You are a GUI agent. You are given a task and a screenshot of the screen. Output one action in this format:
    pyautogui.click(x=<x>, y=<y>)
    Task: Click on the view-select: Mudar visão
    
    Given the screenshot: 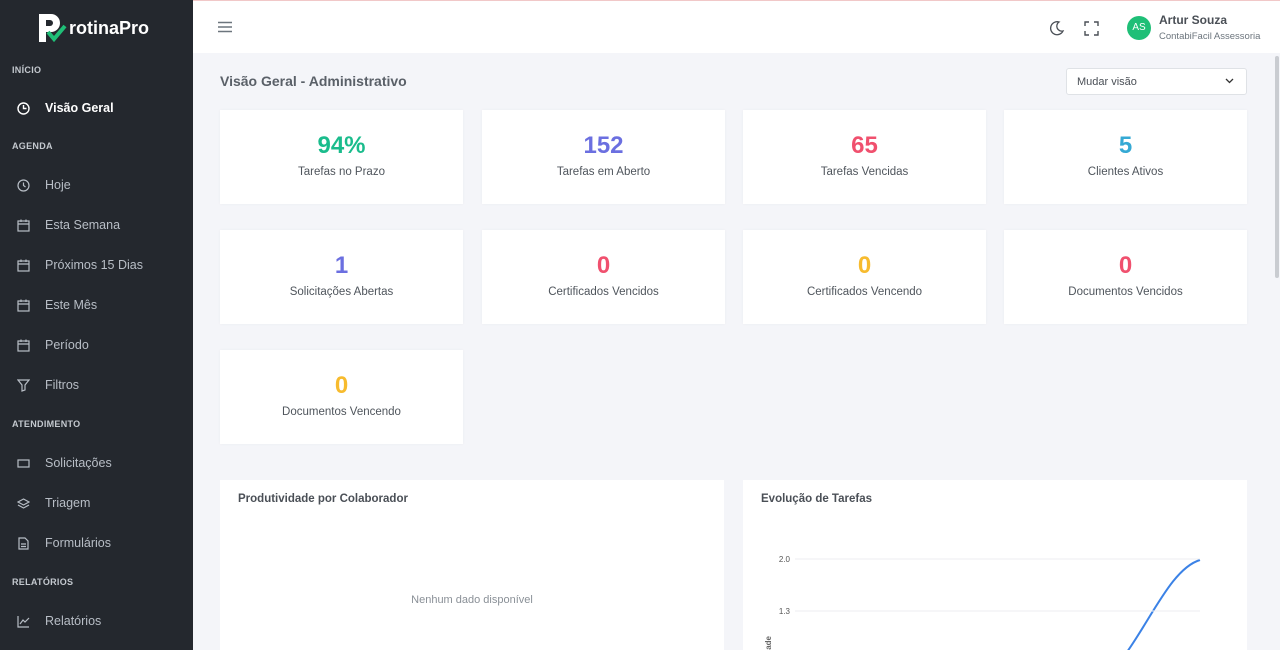 What is the action you would take?
    pyautogui.click(x=1156, y=81)
    